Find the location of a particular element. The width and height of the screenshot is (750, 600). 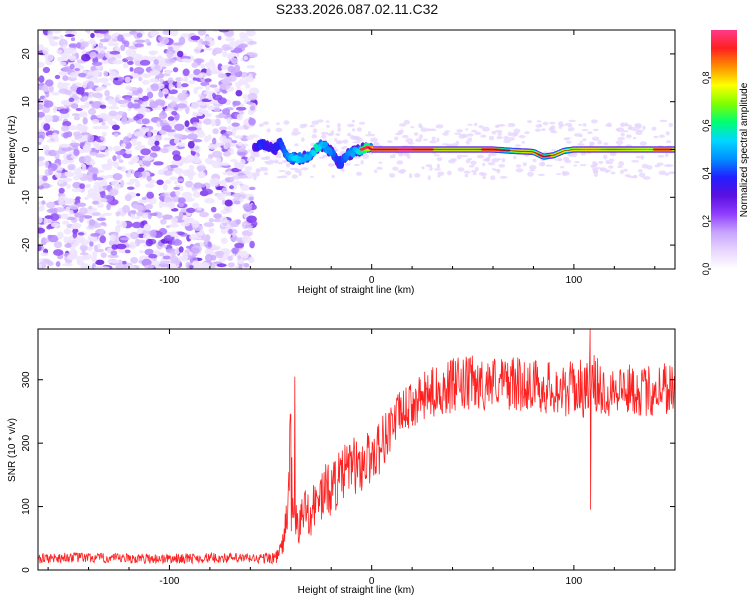

spectrogram-y-tick-label: 10 is located at coordinates (26, 102).